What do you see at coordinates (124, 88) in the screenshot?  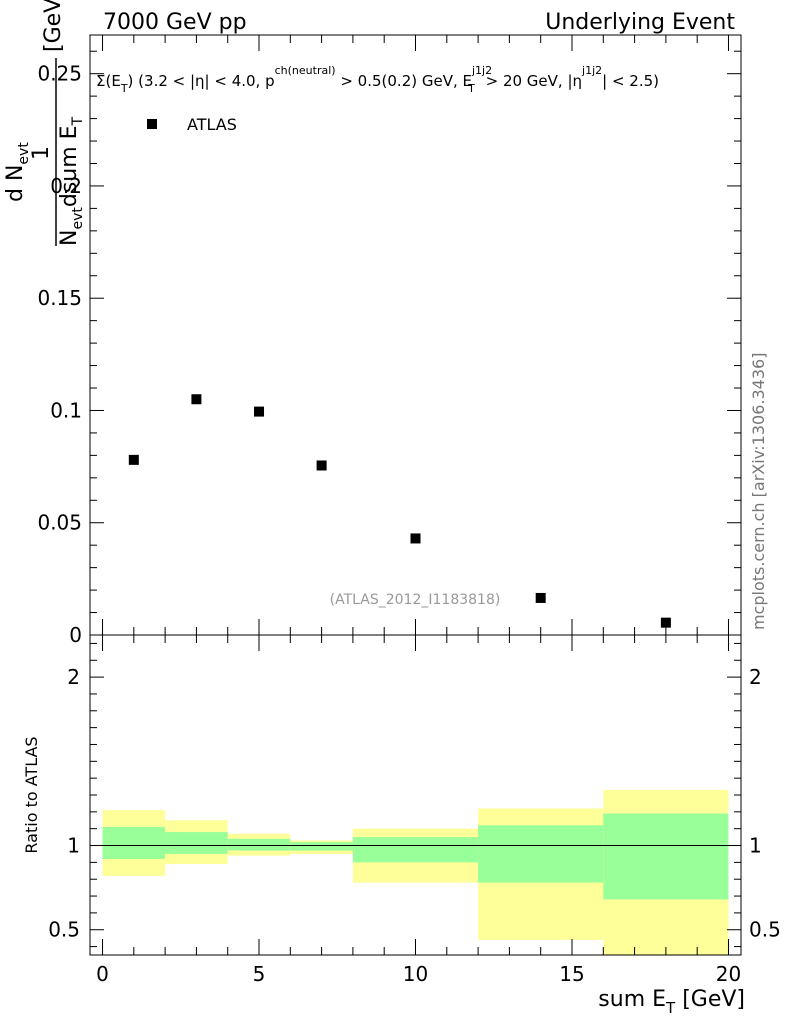 I see `subtitle-sub-t: T` at bounding box center [124, 88].